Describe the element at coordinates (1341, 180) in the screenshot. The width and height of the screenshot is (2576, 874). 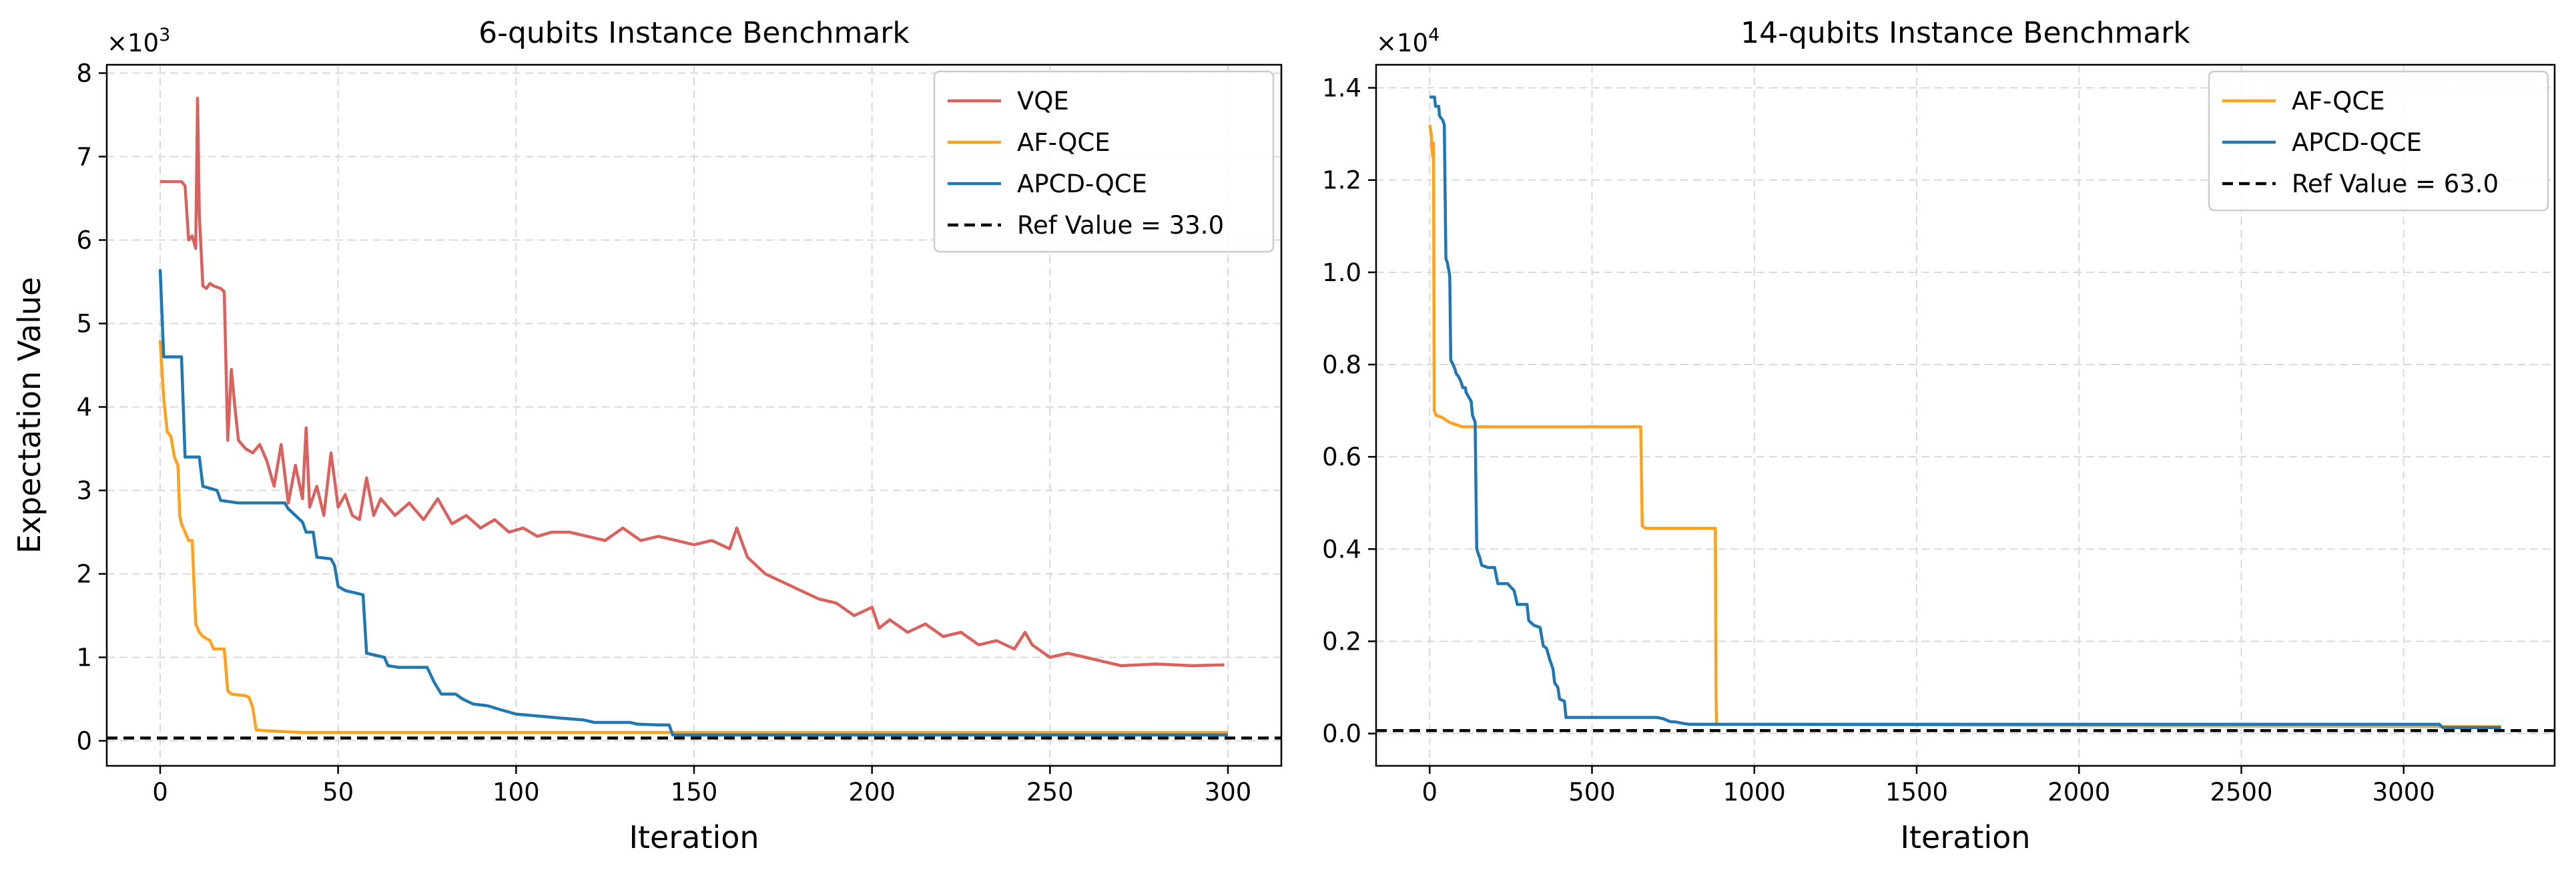
I see `y-tick-label: 1.2` at that location.